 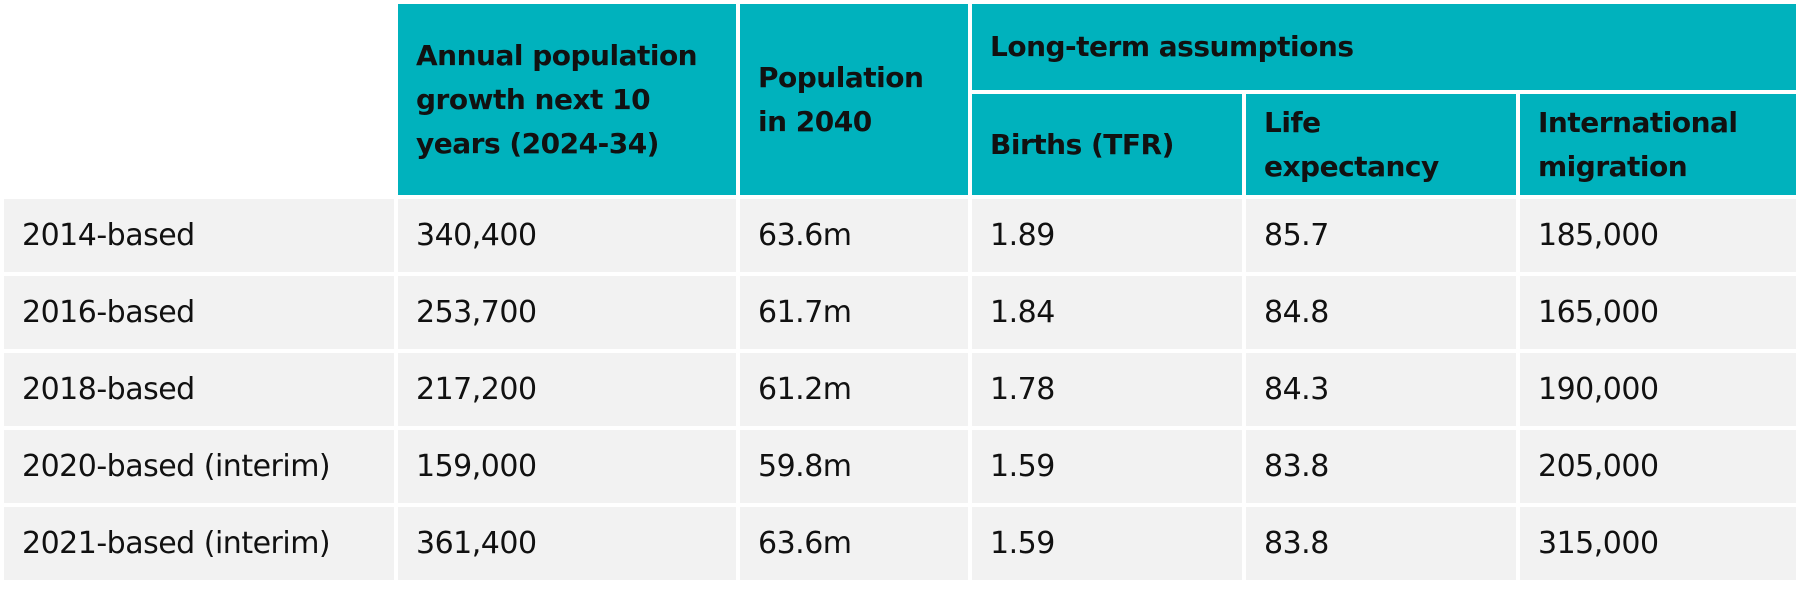 What do you see at coordinates (1107, 389) in the screenshot?
I see `births-value: 1.78` at bounding box center [1107, 389].